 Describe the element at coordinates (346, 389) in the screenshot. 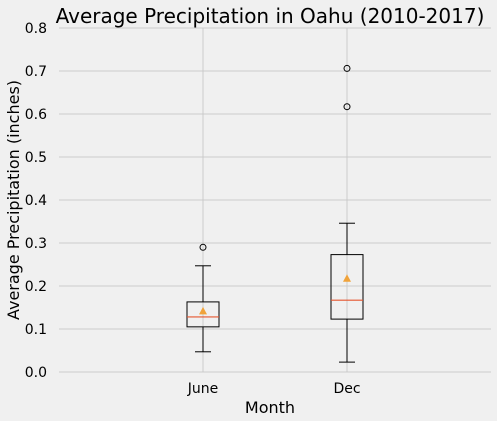

I see `x-tick-label: Dec` at that location.